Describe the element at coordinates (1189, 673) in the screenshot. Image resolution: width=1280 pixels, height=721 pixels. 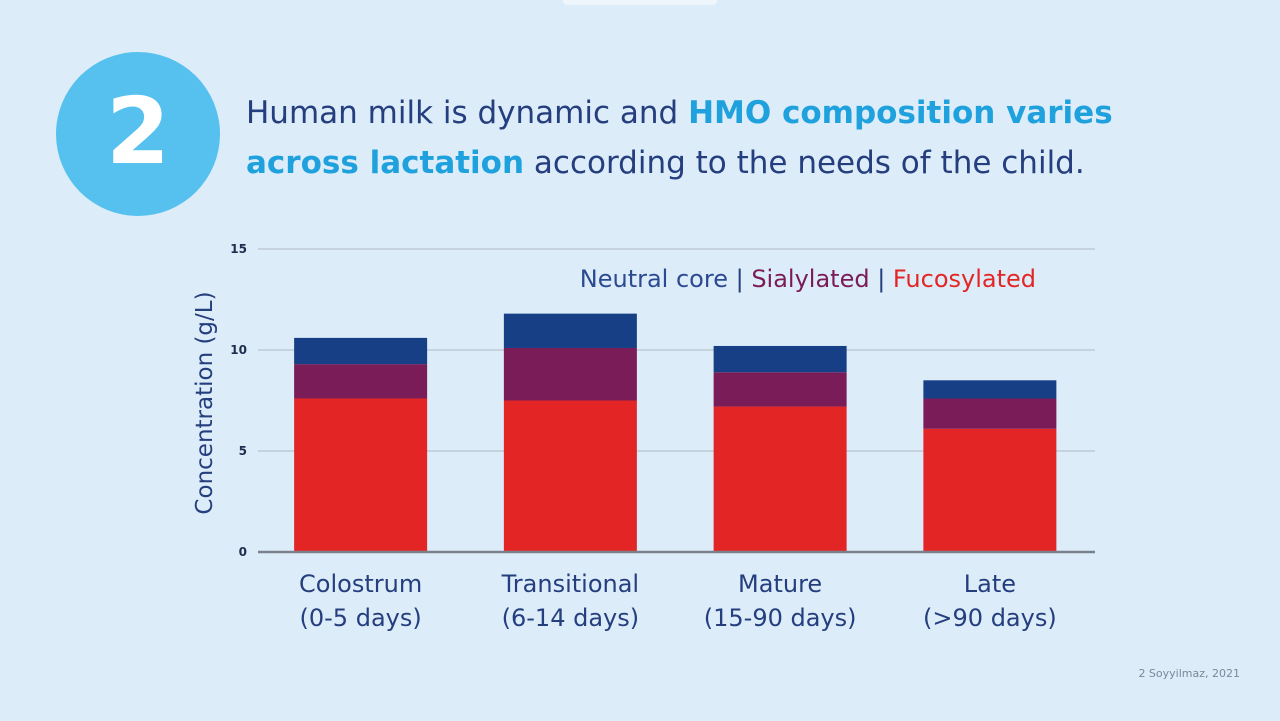
I see `source-note: 2 Soyyilmaz, 2021` at that location.